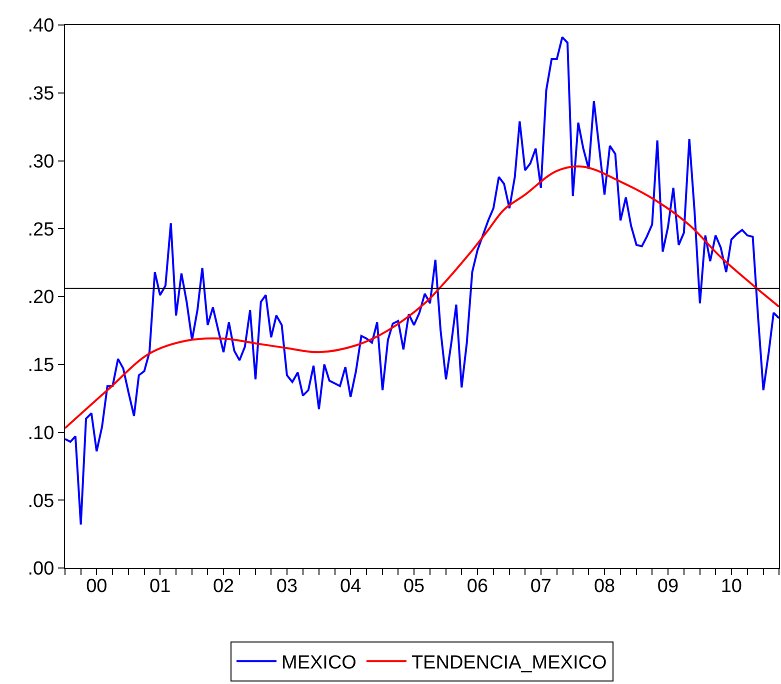  Describe the element at coordinates (41, 229) in the screenshot. I see `y-tick-label: .25` at that location.